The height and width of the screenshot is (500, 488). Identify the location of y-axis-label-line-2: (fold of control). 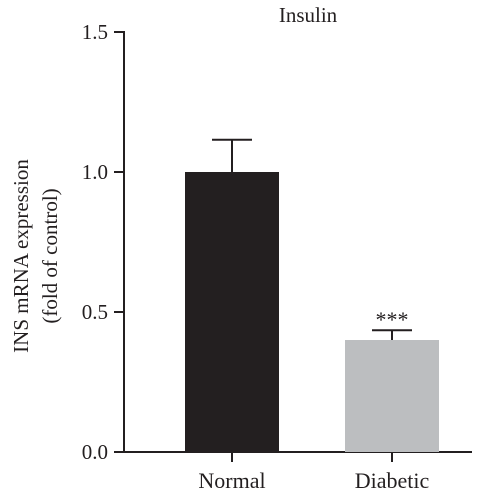
(50, 255).